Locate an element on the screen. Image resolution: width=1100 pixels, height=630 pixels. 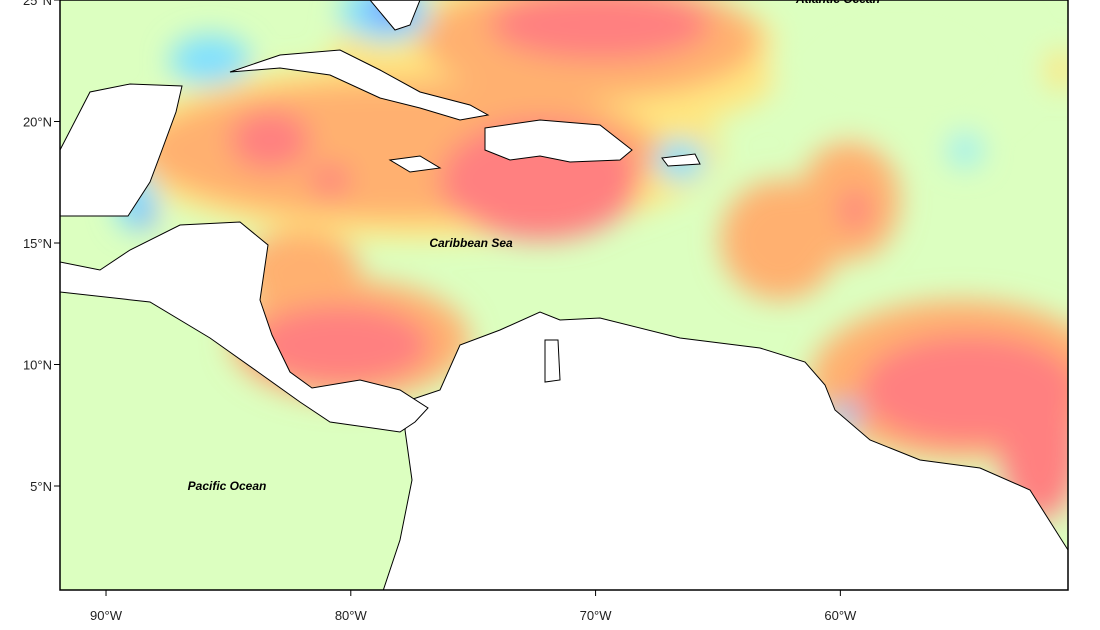
ocean-label: Caribbean Sea is located at coordinates (471, 243).